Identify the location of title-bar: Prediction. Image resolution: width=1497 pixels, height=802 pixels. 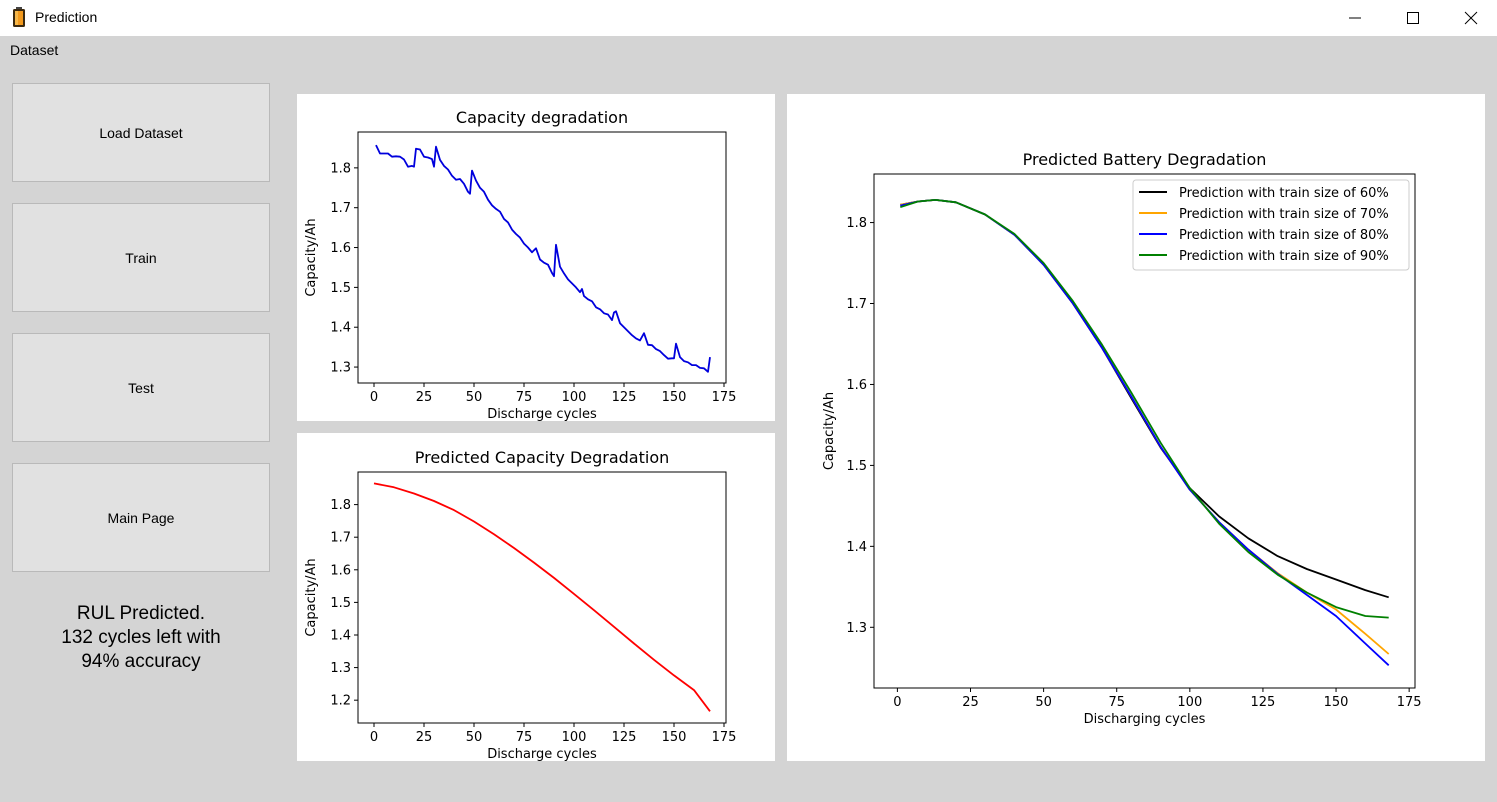
(748, 18).